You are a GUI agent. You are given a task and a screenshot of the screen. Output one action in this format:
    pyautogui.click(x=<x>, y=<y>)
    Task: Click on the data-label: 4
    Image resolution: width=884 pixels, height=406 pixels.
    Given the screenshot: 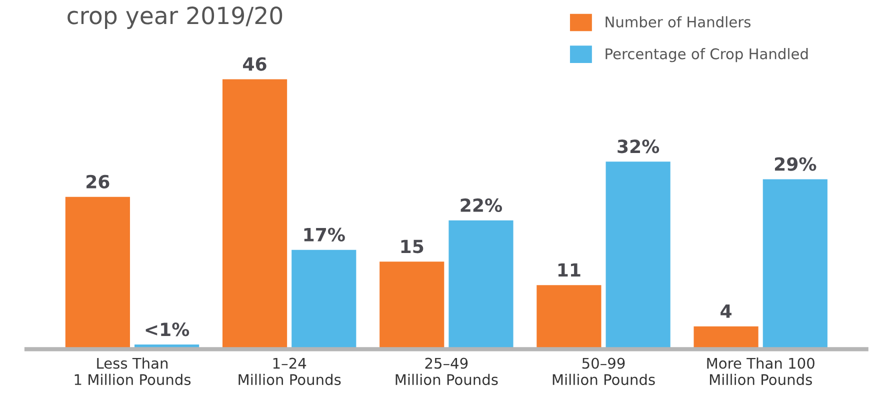 What is the action you would take?
    pyautogui.click(x=726, y=311)
    